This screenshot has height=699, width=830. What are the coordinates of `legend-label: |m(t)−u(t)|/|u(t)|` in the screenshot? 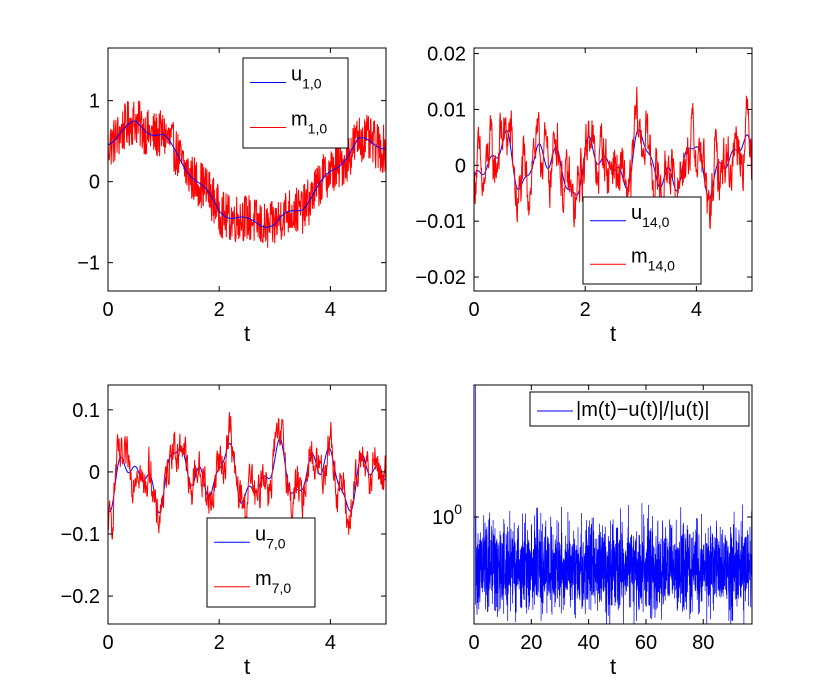 It's located at (643, 410).